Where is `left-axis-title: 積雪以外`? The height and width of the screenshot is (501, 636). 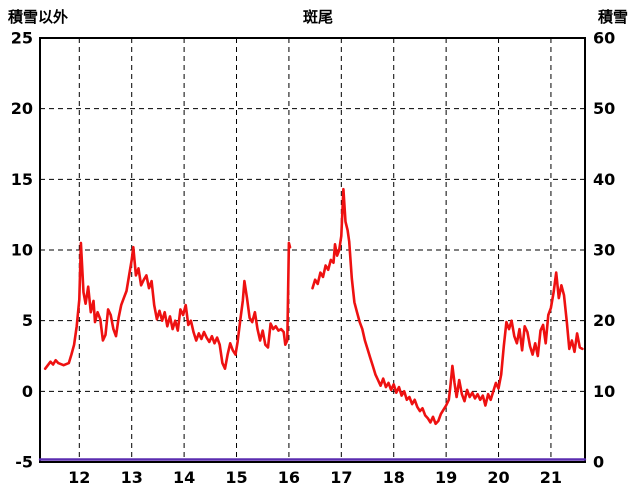
left-axis-title: 積雪以外 is located at coordinates (38, 17).